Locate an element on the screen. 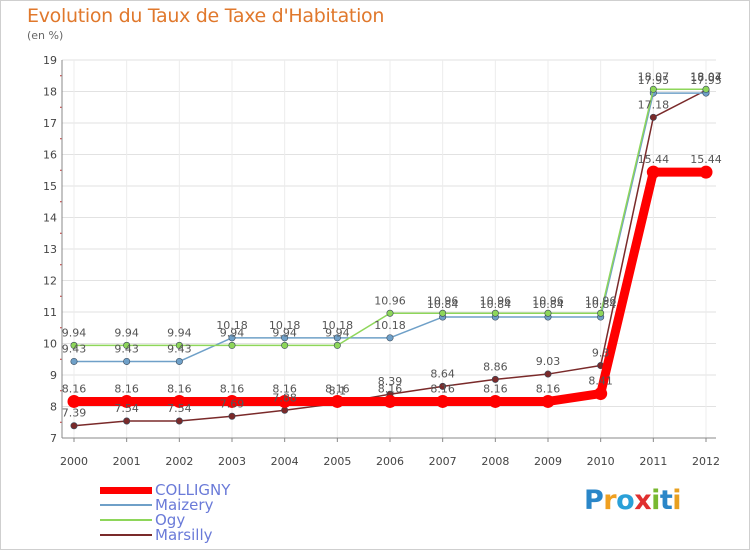  y-tick-label: 13 is located at coordinates (50, 249).